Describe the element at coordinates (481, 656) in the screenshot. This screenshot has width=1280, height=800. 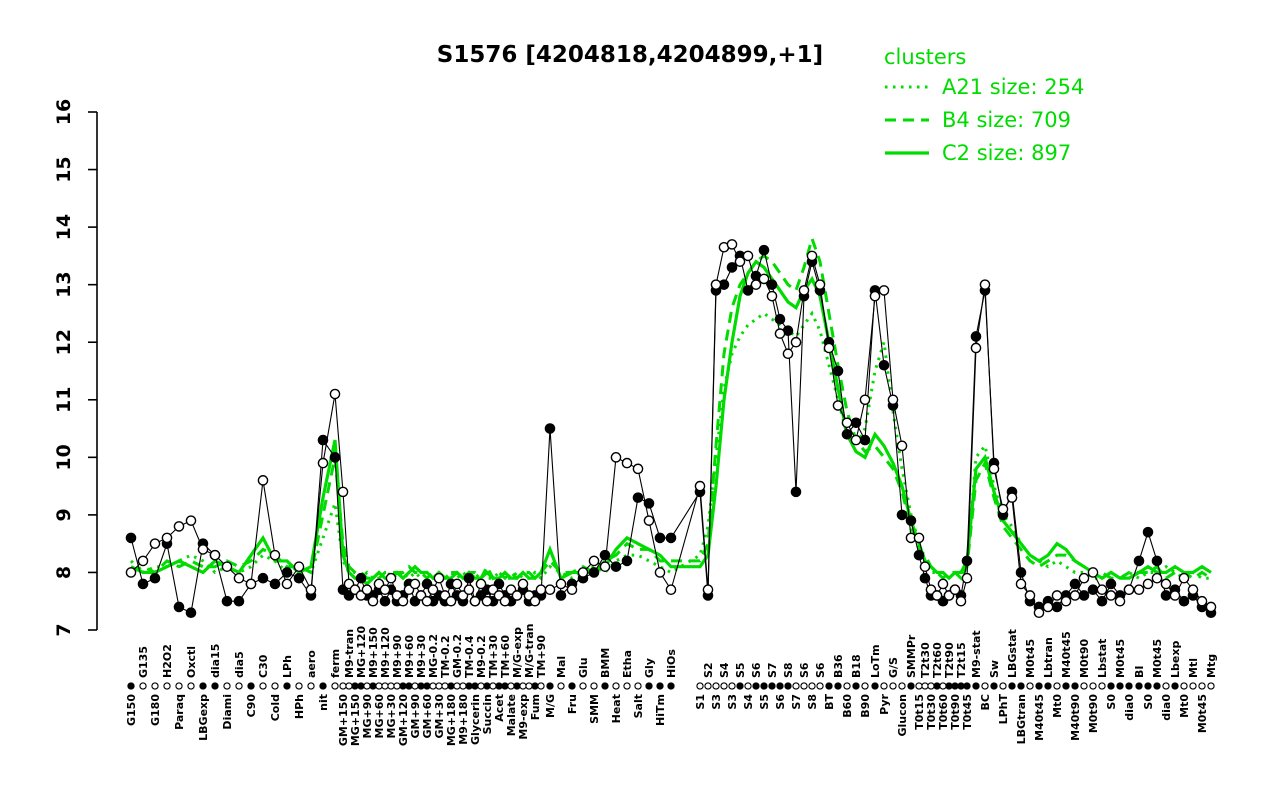
I see `x-tick-label: M9-0.2` at that location.